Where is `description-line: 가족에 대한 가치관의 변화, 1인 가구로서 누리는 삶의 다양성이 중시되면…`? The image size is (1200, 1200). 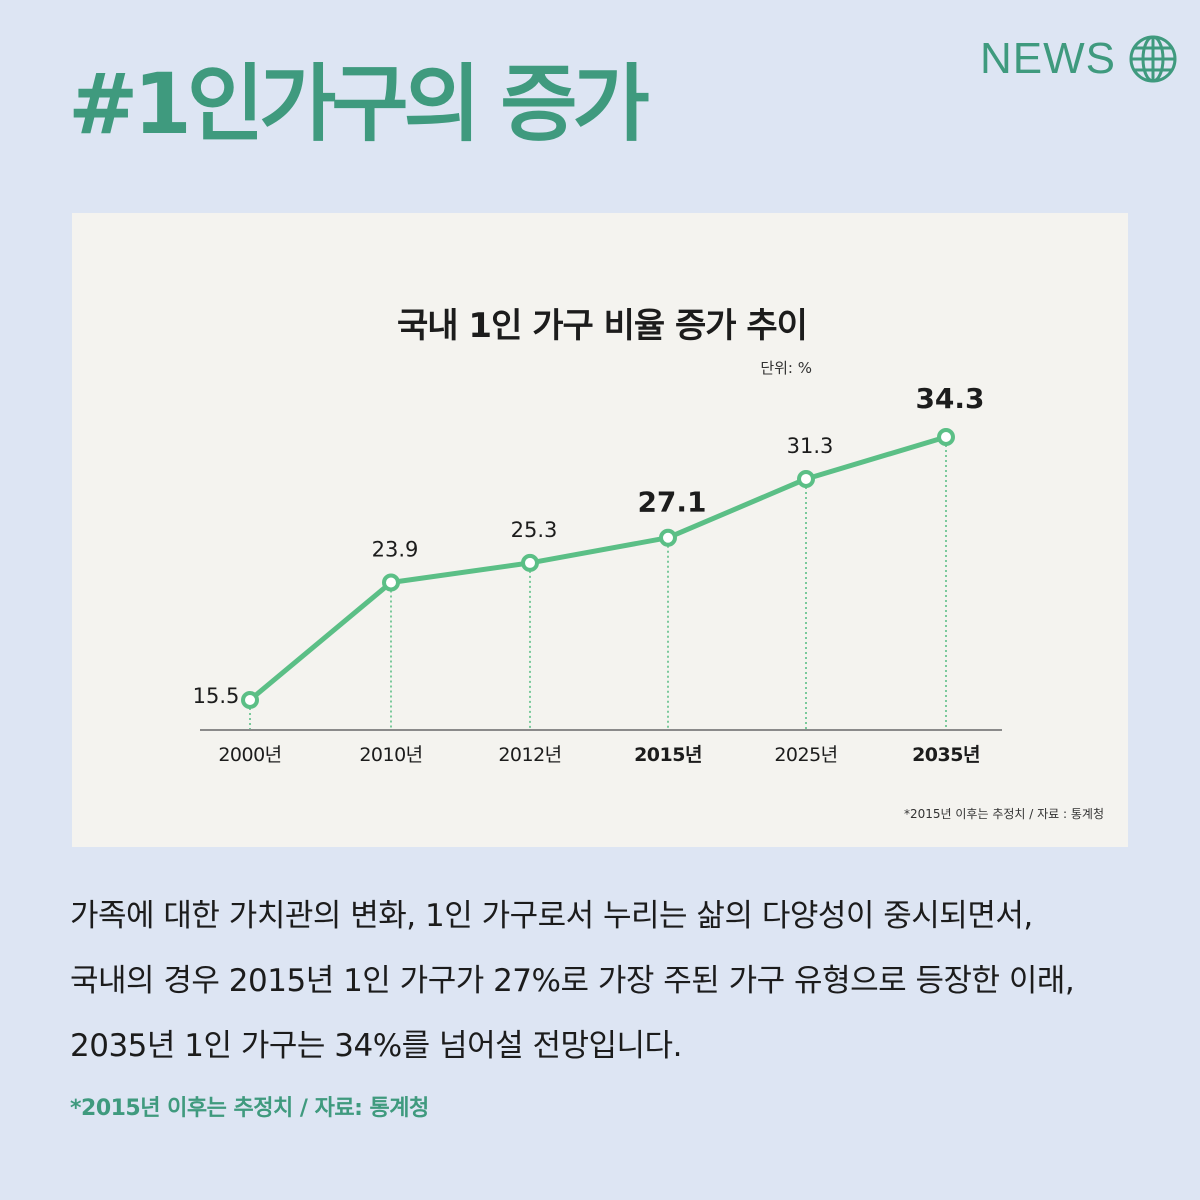
description-line: 가족에 대한 가치관의 변화, 1인 가구로서 누리는 삶의 다양성이 중시되면… is located at coordinates (551, 916).